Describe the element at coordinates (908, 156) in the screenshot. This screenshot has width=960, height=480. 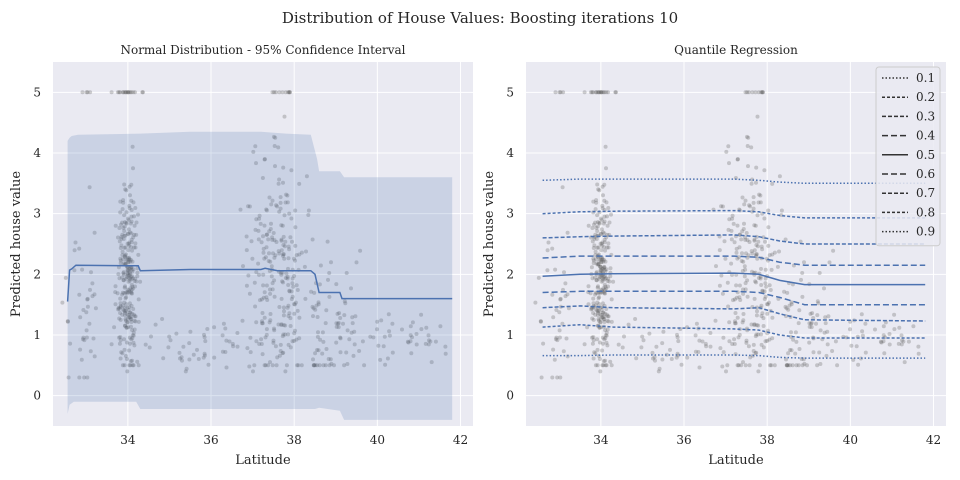
I see `legend-frame` at that location.